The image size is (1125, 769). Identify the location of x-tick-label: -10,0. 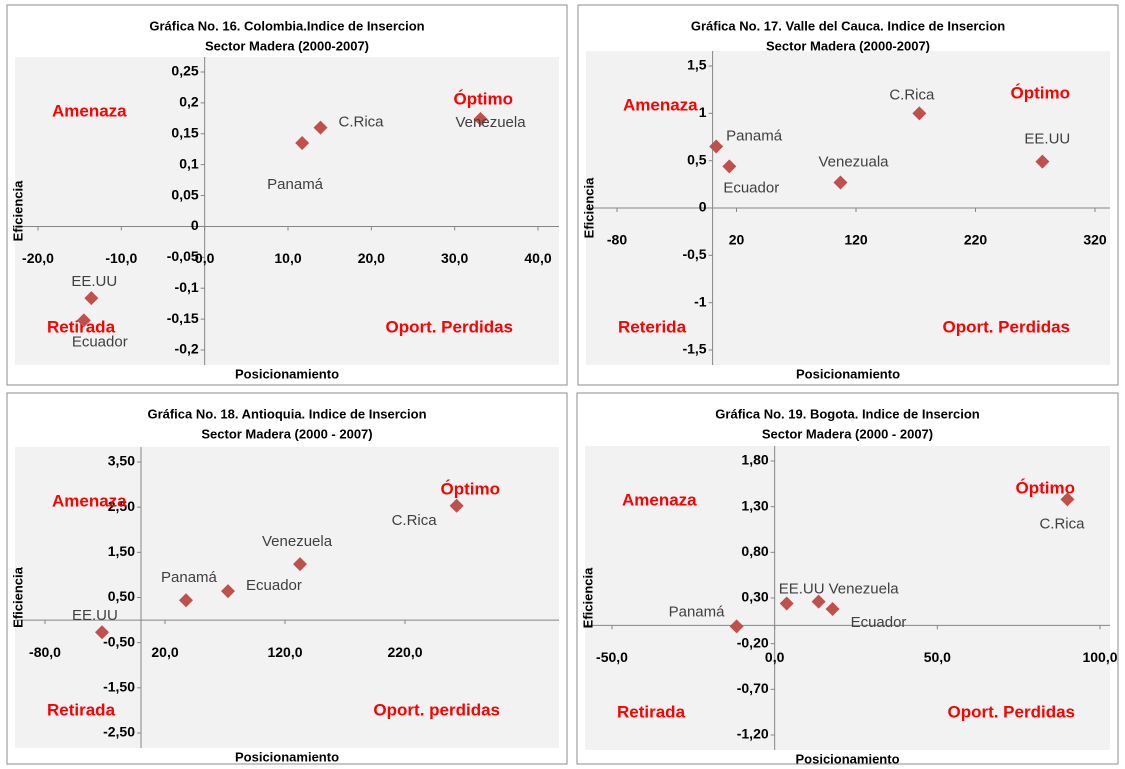
(121, 258).